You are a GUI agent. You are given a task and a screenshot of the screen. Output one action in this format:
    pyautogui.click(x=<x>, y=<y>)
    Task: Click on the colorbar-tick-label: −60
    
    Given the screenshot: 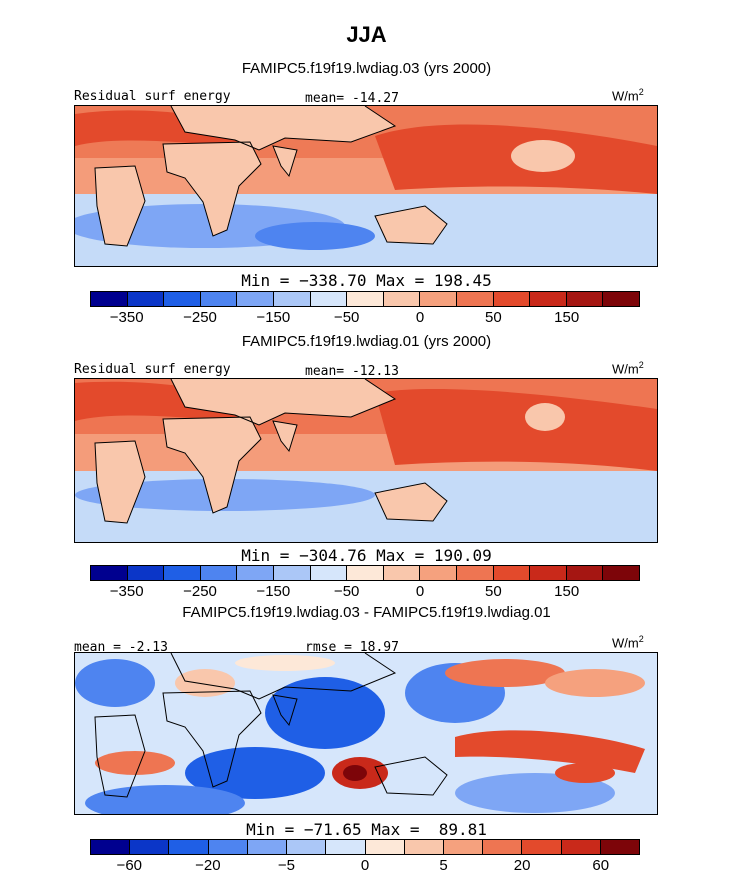 What is the action you would take?
    pyautogui.click(x=129, y=865)
    